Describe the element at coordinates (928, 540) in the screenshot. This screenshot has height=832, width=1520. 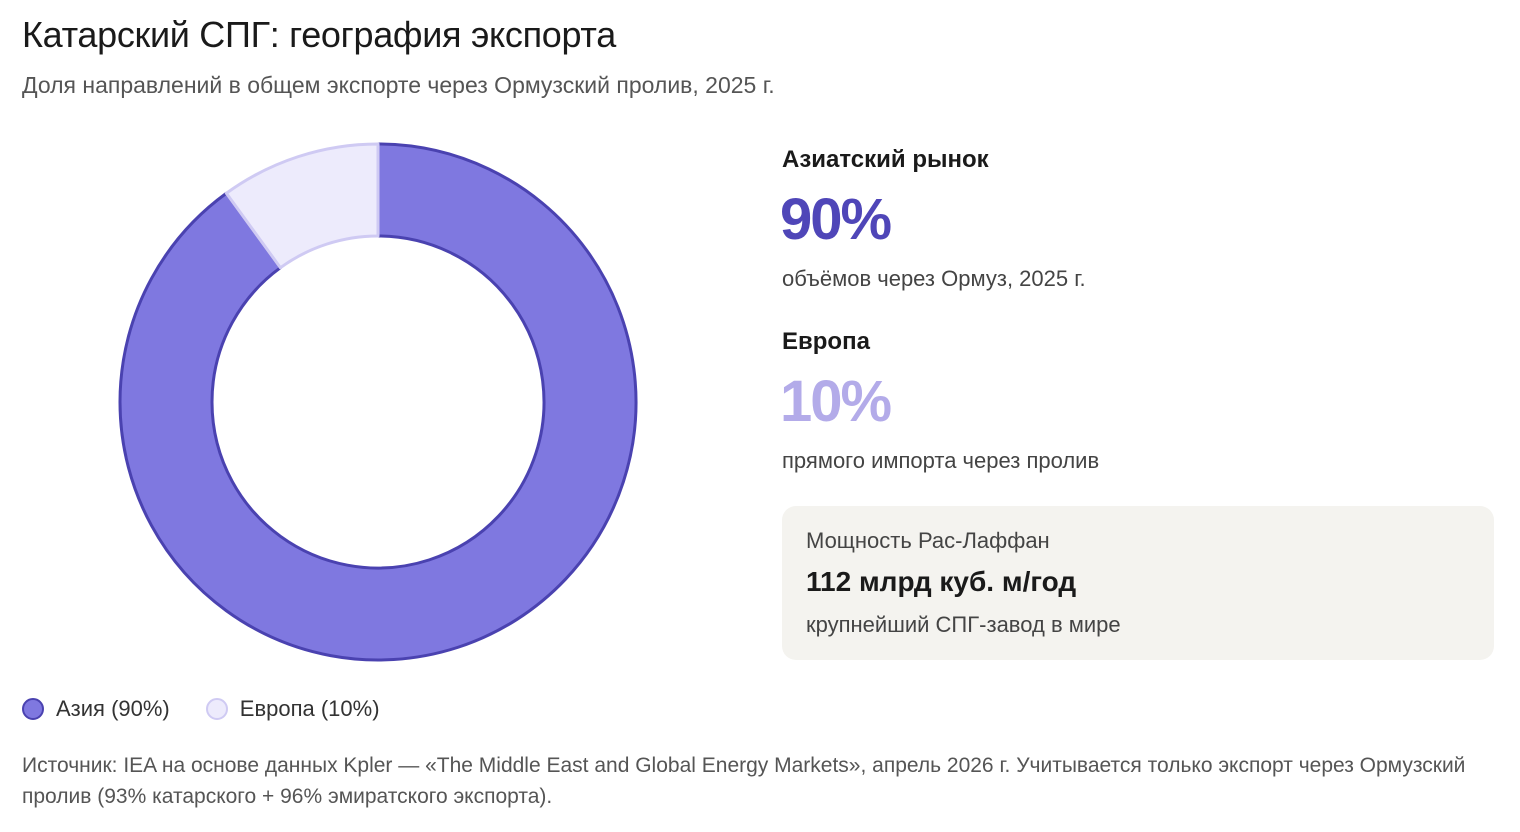
I see `card-label: Мощность Рас-Лаффан` at that location.